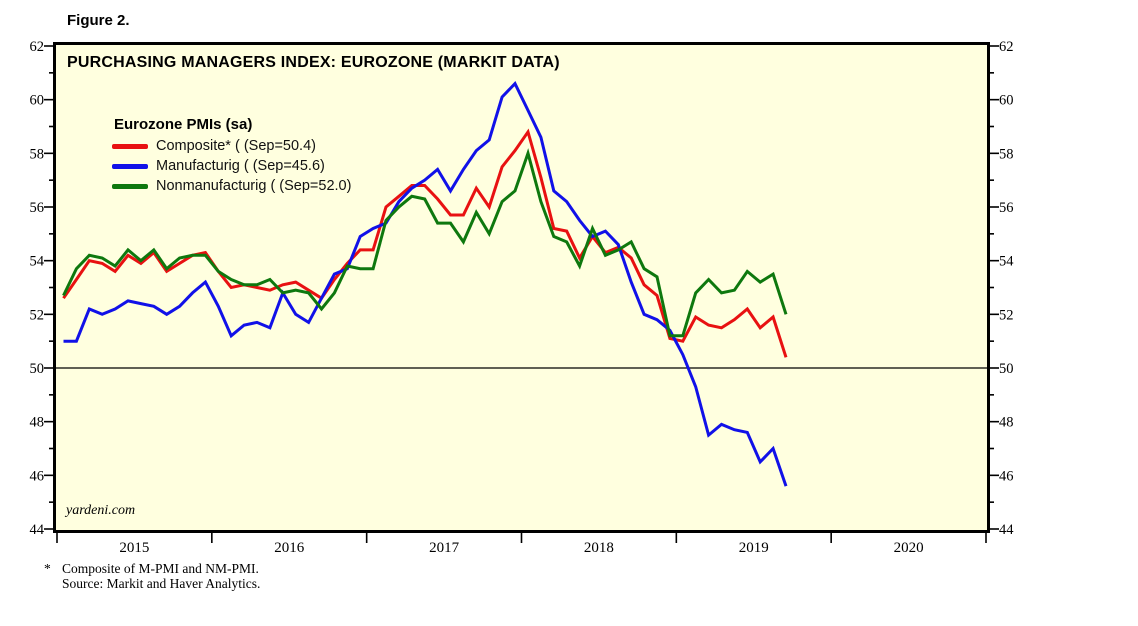 The width and height of the screenshot is (1138, 626). I want to click on y-tick-label-right: 58, so click(1006, 154).